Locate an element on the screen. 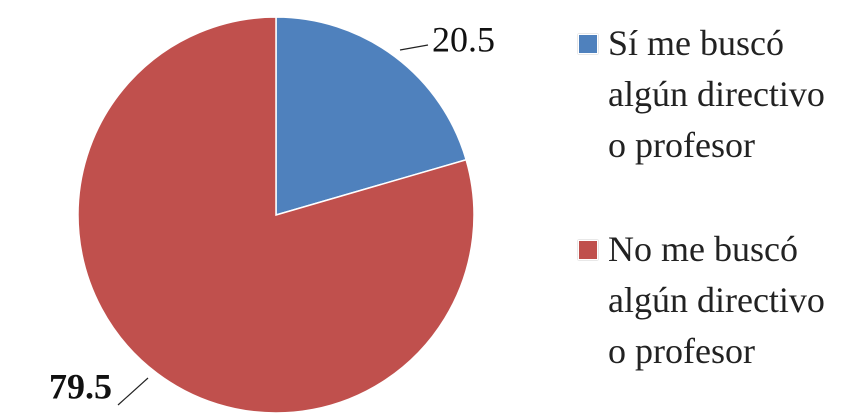 Image resolution: width=848 pixels, height=417 pixels. legend-item: No me buscó algún directivo o profesor is located at coordinates (709, 300).